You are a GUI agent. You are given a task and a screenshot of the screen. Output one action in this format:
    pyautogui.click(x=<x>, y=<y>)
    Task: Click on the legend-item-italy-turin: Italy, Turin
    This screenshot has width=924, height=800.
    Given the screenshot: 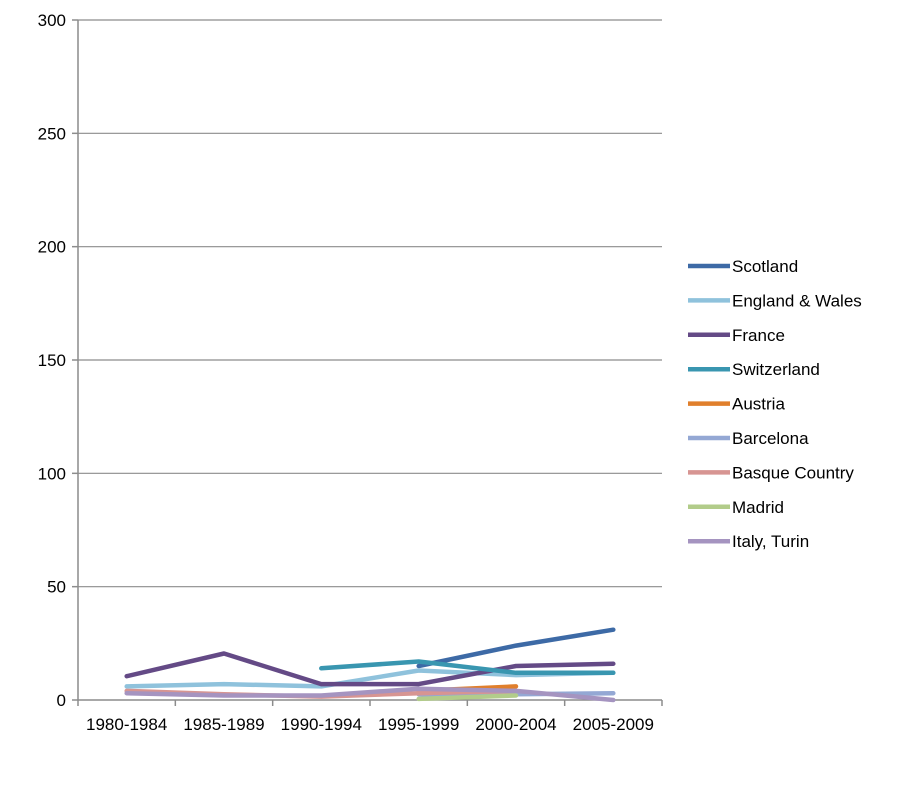 What is the action you would take?
    pyautogui.click(x=748, y=541)
    